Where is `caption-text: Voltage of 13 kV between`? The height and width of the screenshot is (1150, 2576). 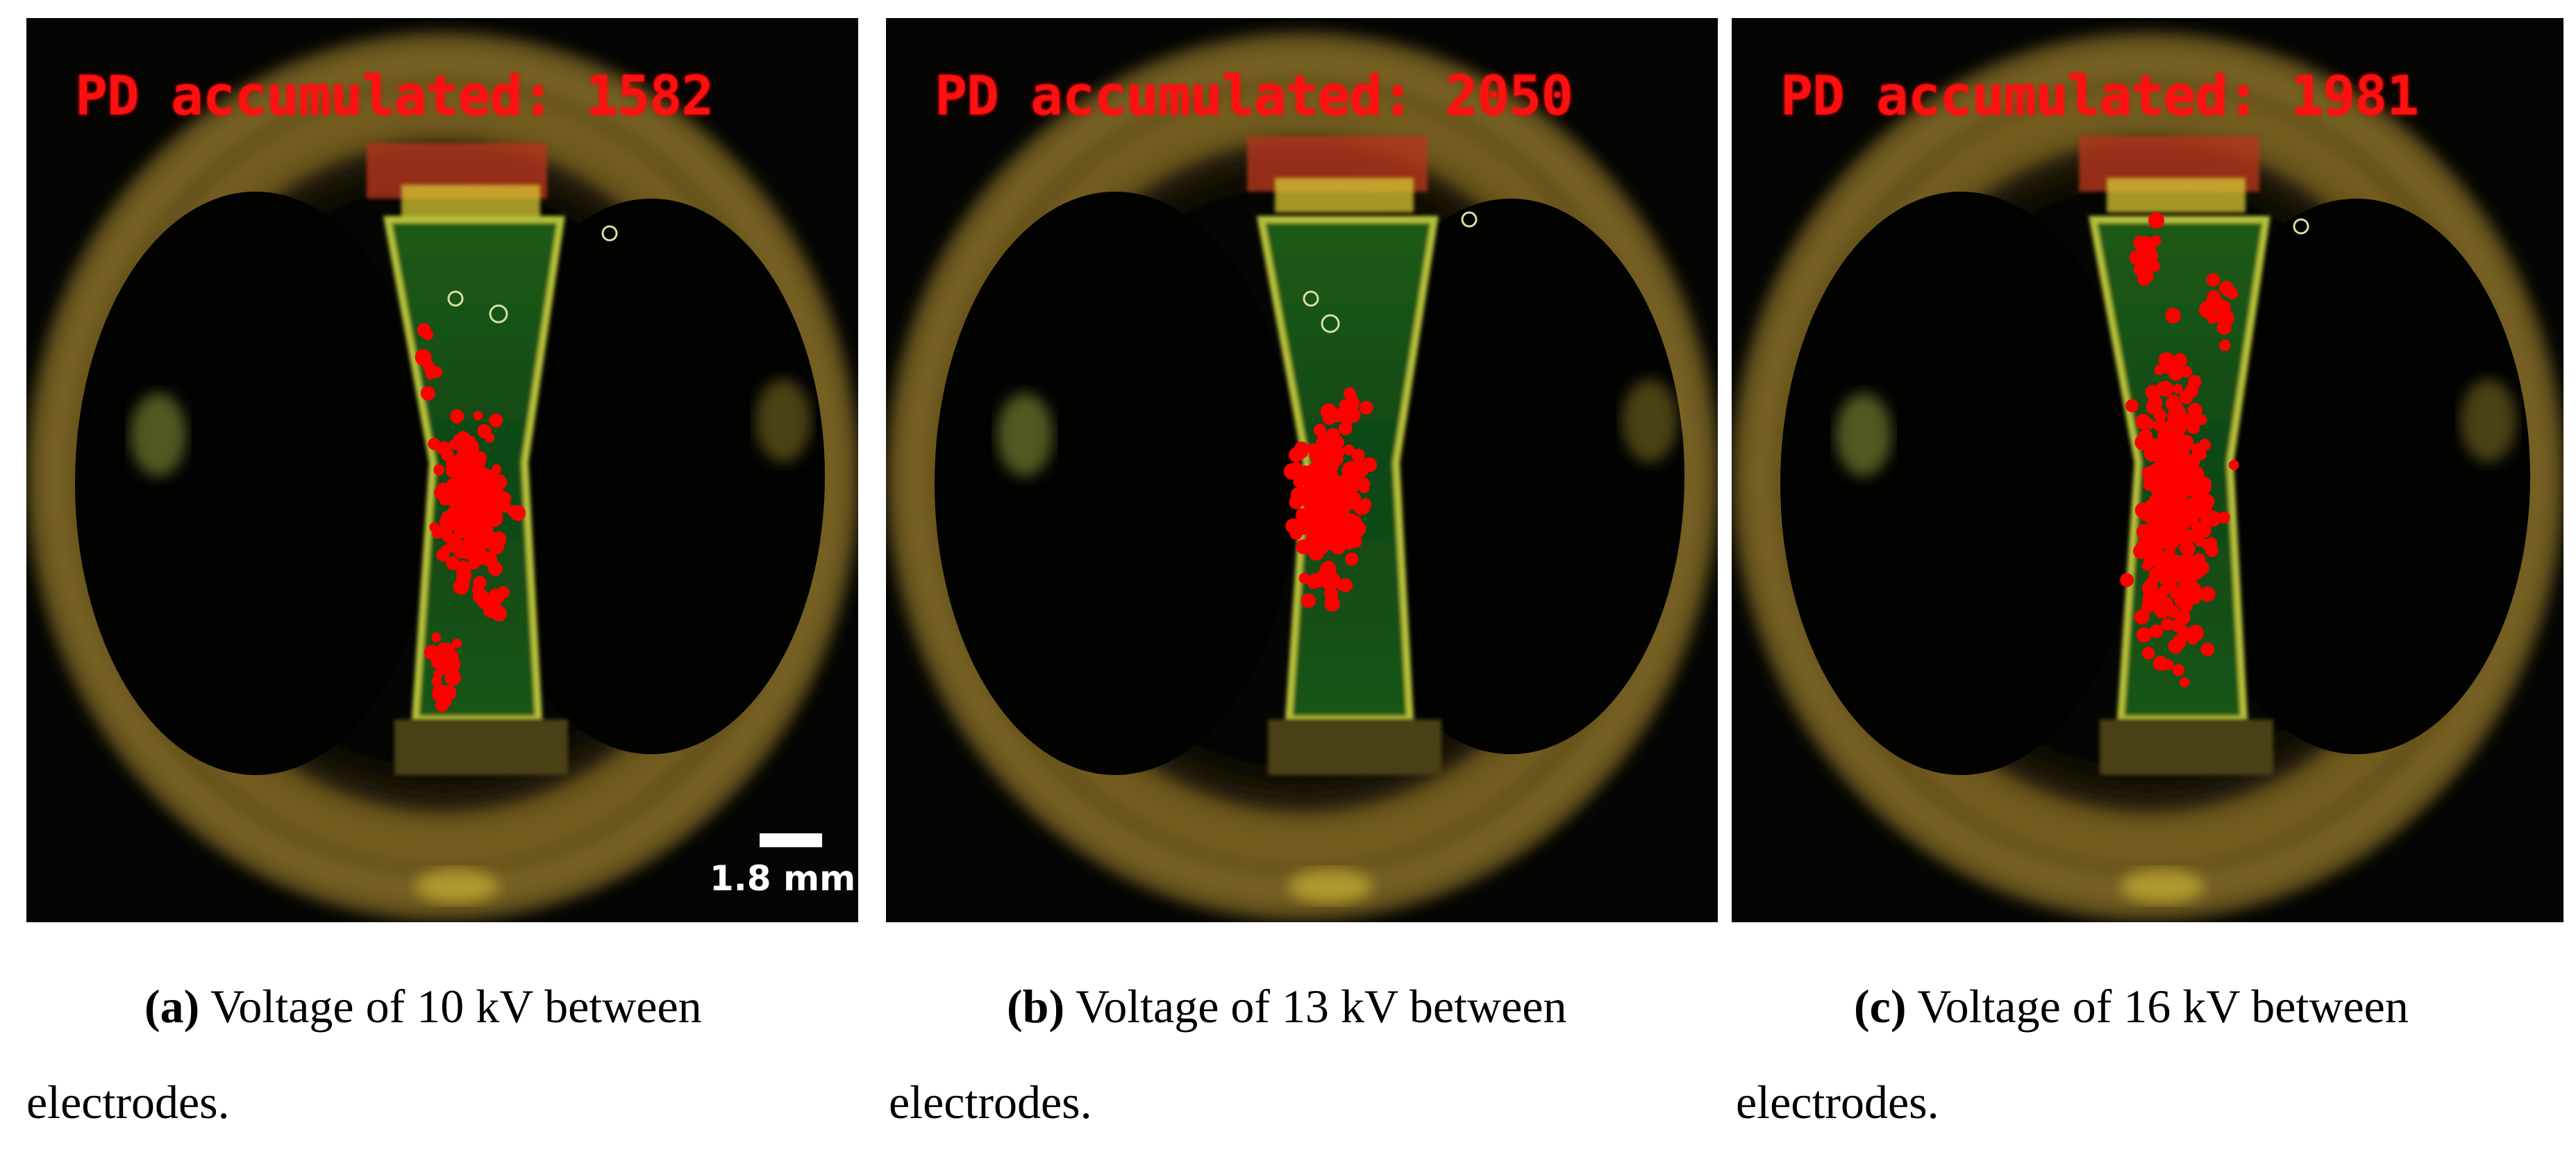
caption-text: Voltage of 13 kV between is located at coordinates (1321, 1006).